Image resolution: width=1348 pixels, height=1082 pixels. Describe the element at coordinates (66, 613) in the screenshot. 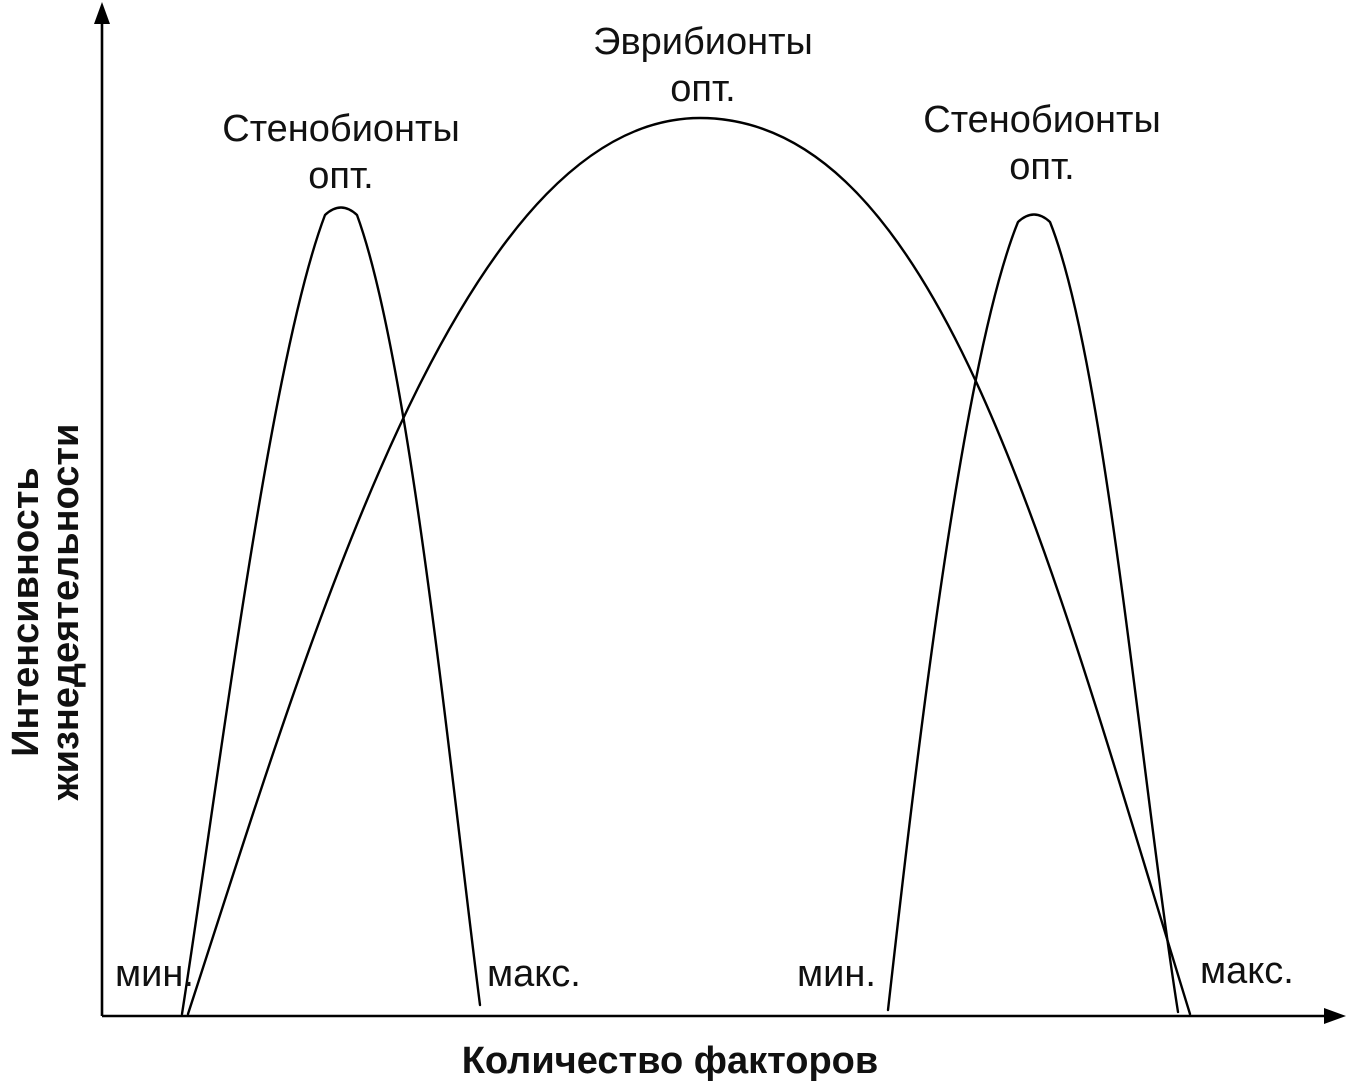

I see `y-axis-title-line2: жизнедеятельности` at that location.